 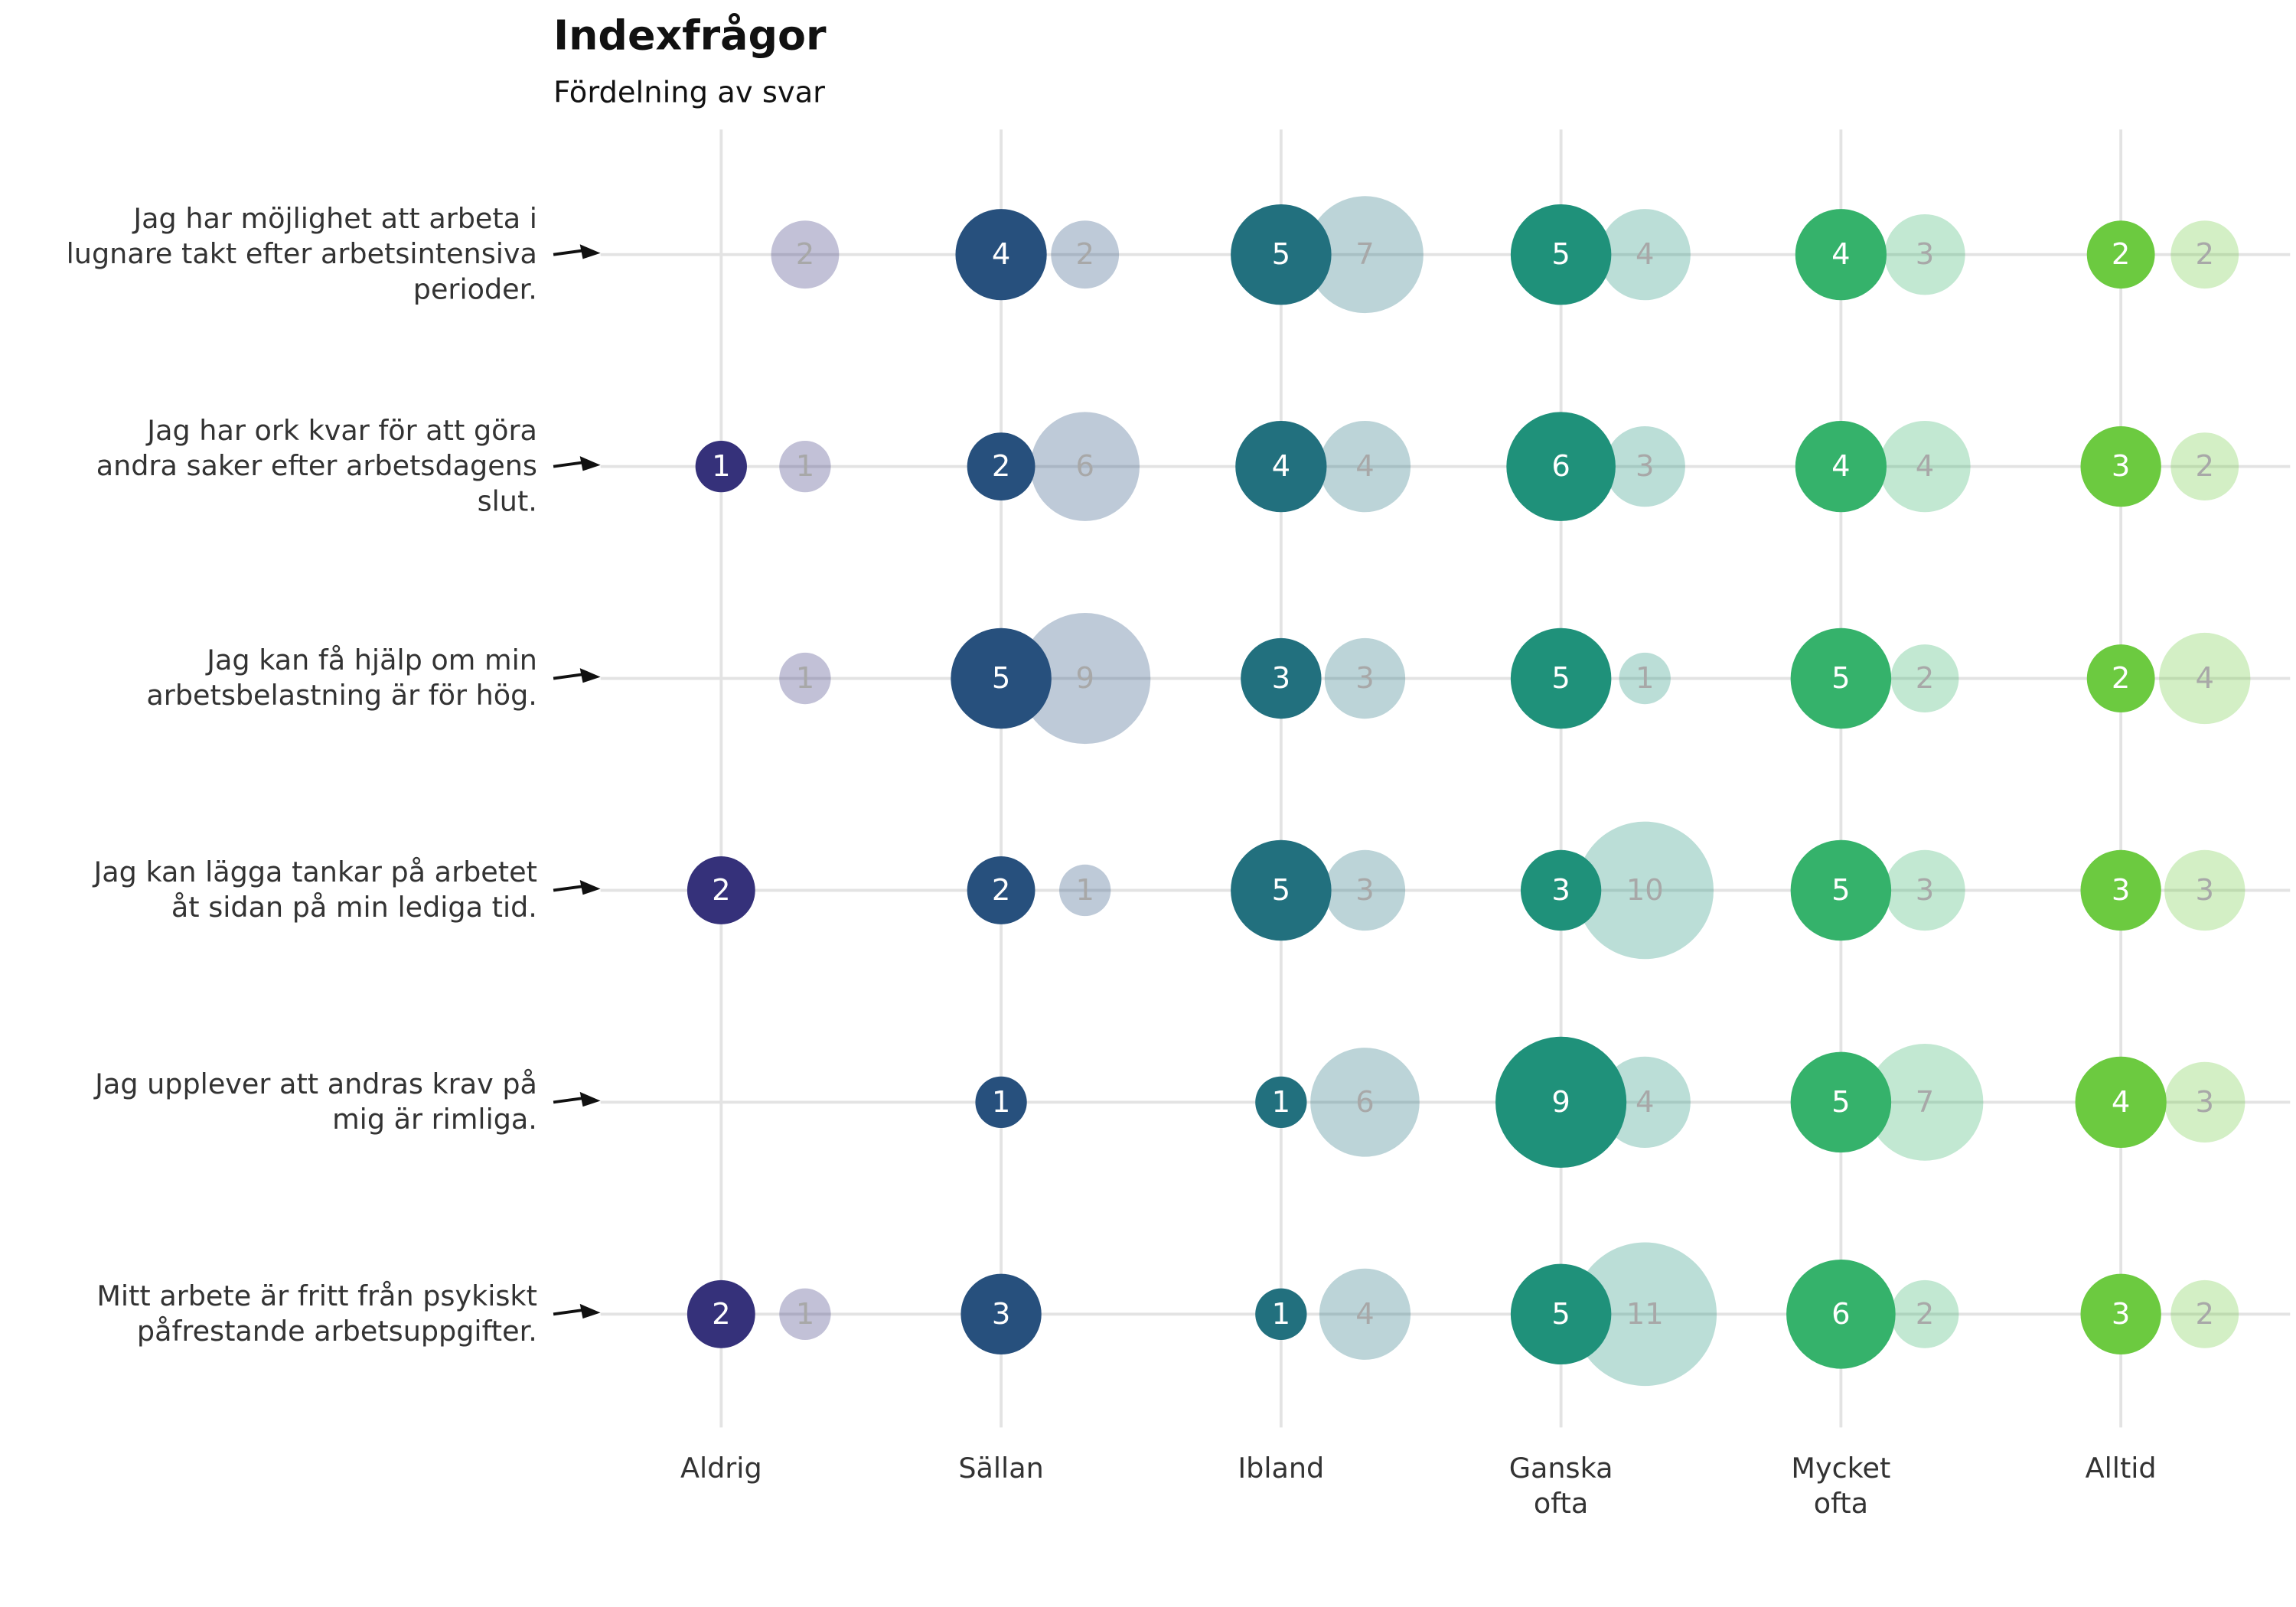 I want to click on x-tick-label: Ibland, so click(x=1281, y=1468).